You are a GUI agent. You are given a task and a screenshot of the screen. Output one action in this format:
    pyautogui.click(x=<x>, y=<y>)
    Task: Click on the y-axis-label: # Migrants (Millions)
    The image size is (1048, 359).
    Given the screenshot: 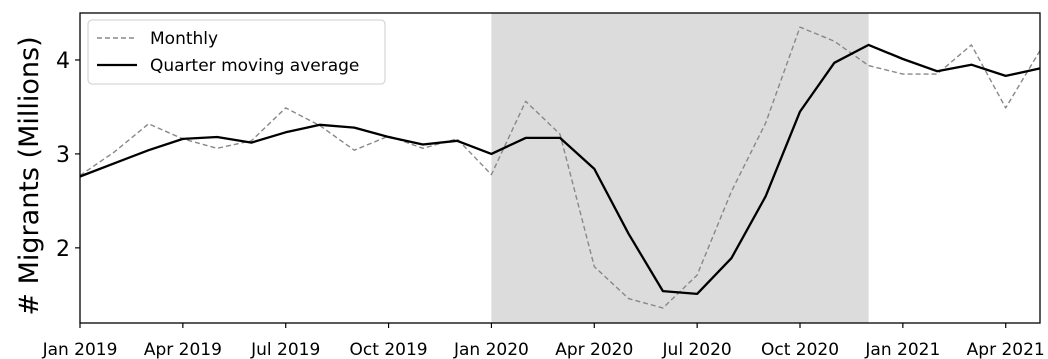 What is the action you would take?
    pyautogui.click(x=29, y=175)
    